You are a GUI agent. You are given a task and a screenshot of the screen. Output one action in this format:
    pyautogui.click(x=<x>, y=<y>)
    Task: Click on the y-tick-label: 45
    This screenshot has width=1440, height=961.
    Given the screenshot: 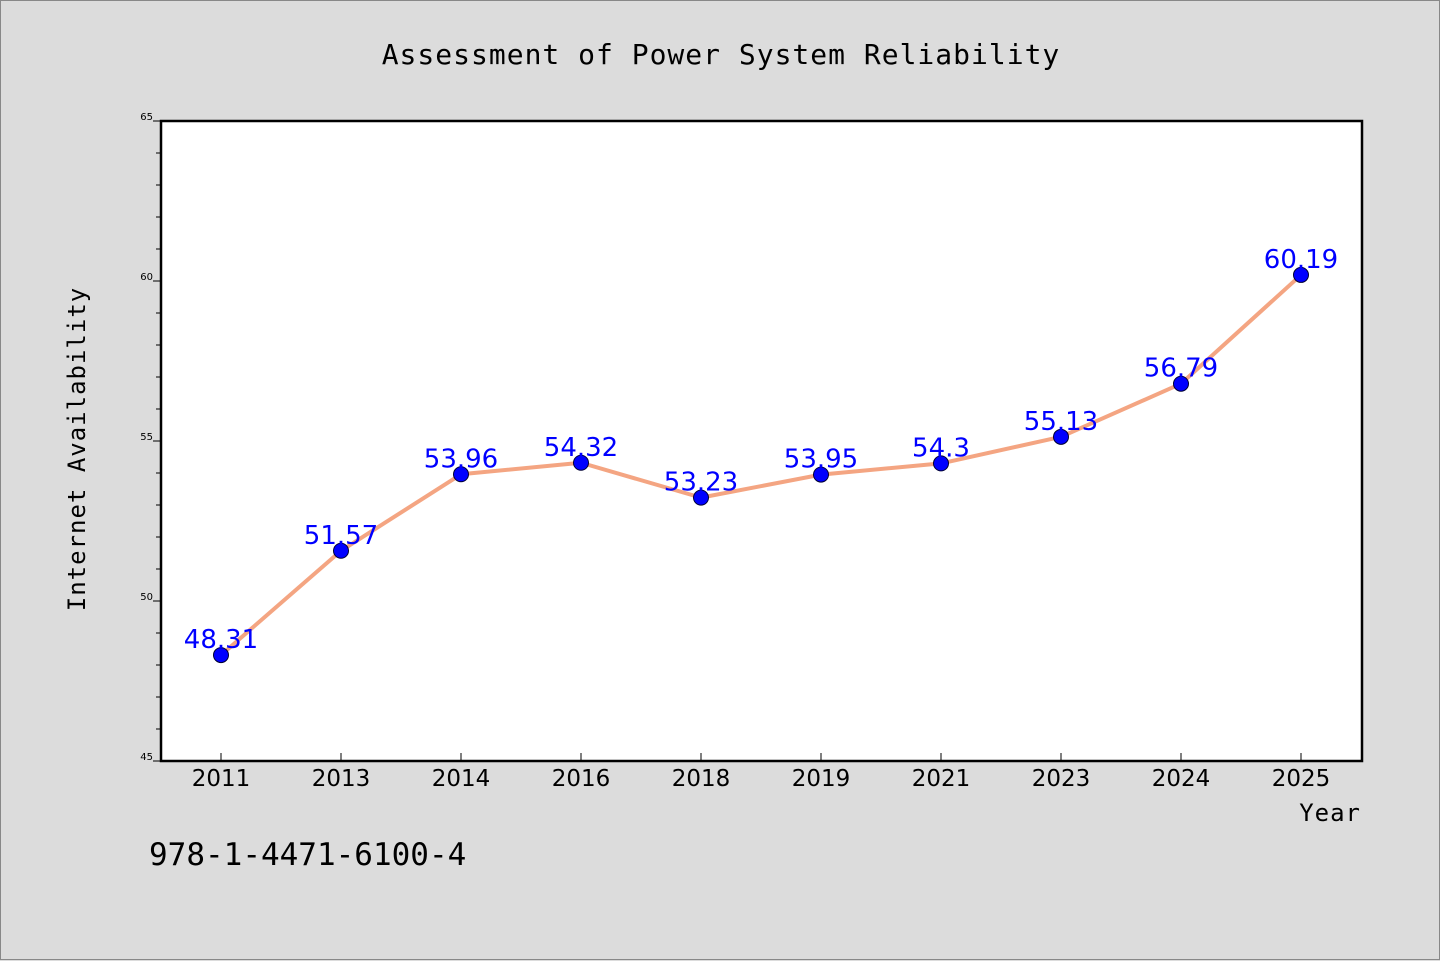 What is the action you would take?
    pyautogui.click(x=146, y=757)
    